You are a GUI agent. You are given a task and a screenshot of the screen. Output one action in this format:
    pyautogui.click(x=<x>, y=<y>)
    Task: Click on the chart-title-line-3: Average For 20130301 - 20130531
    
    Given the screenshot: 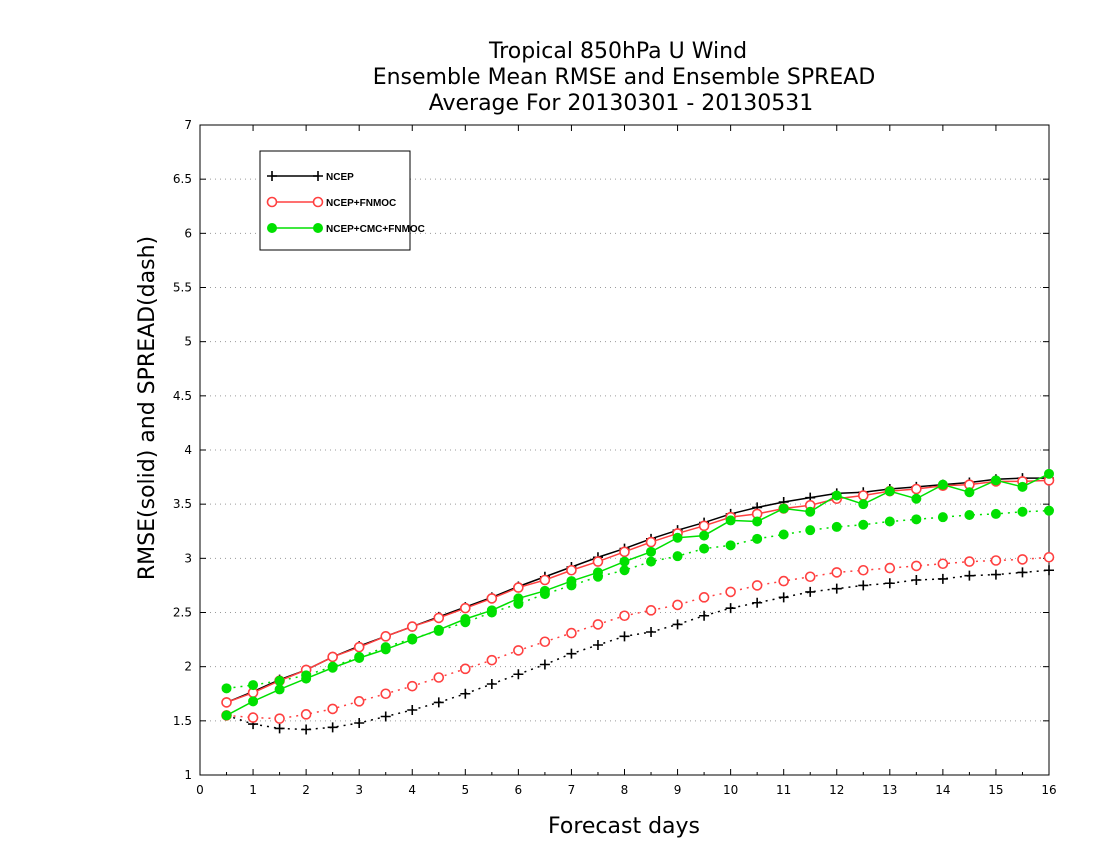 What is the action you would take?
    pyautogui.click(x=621, y=103)
    